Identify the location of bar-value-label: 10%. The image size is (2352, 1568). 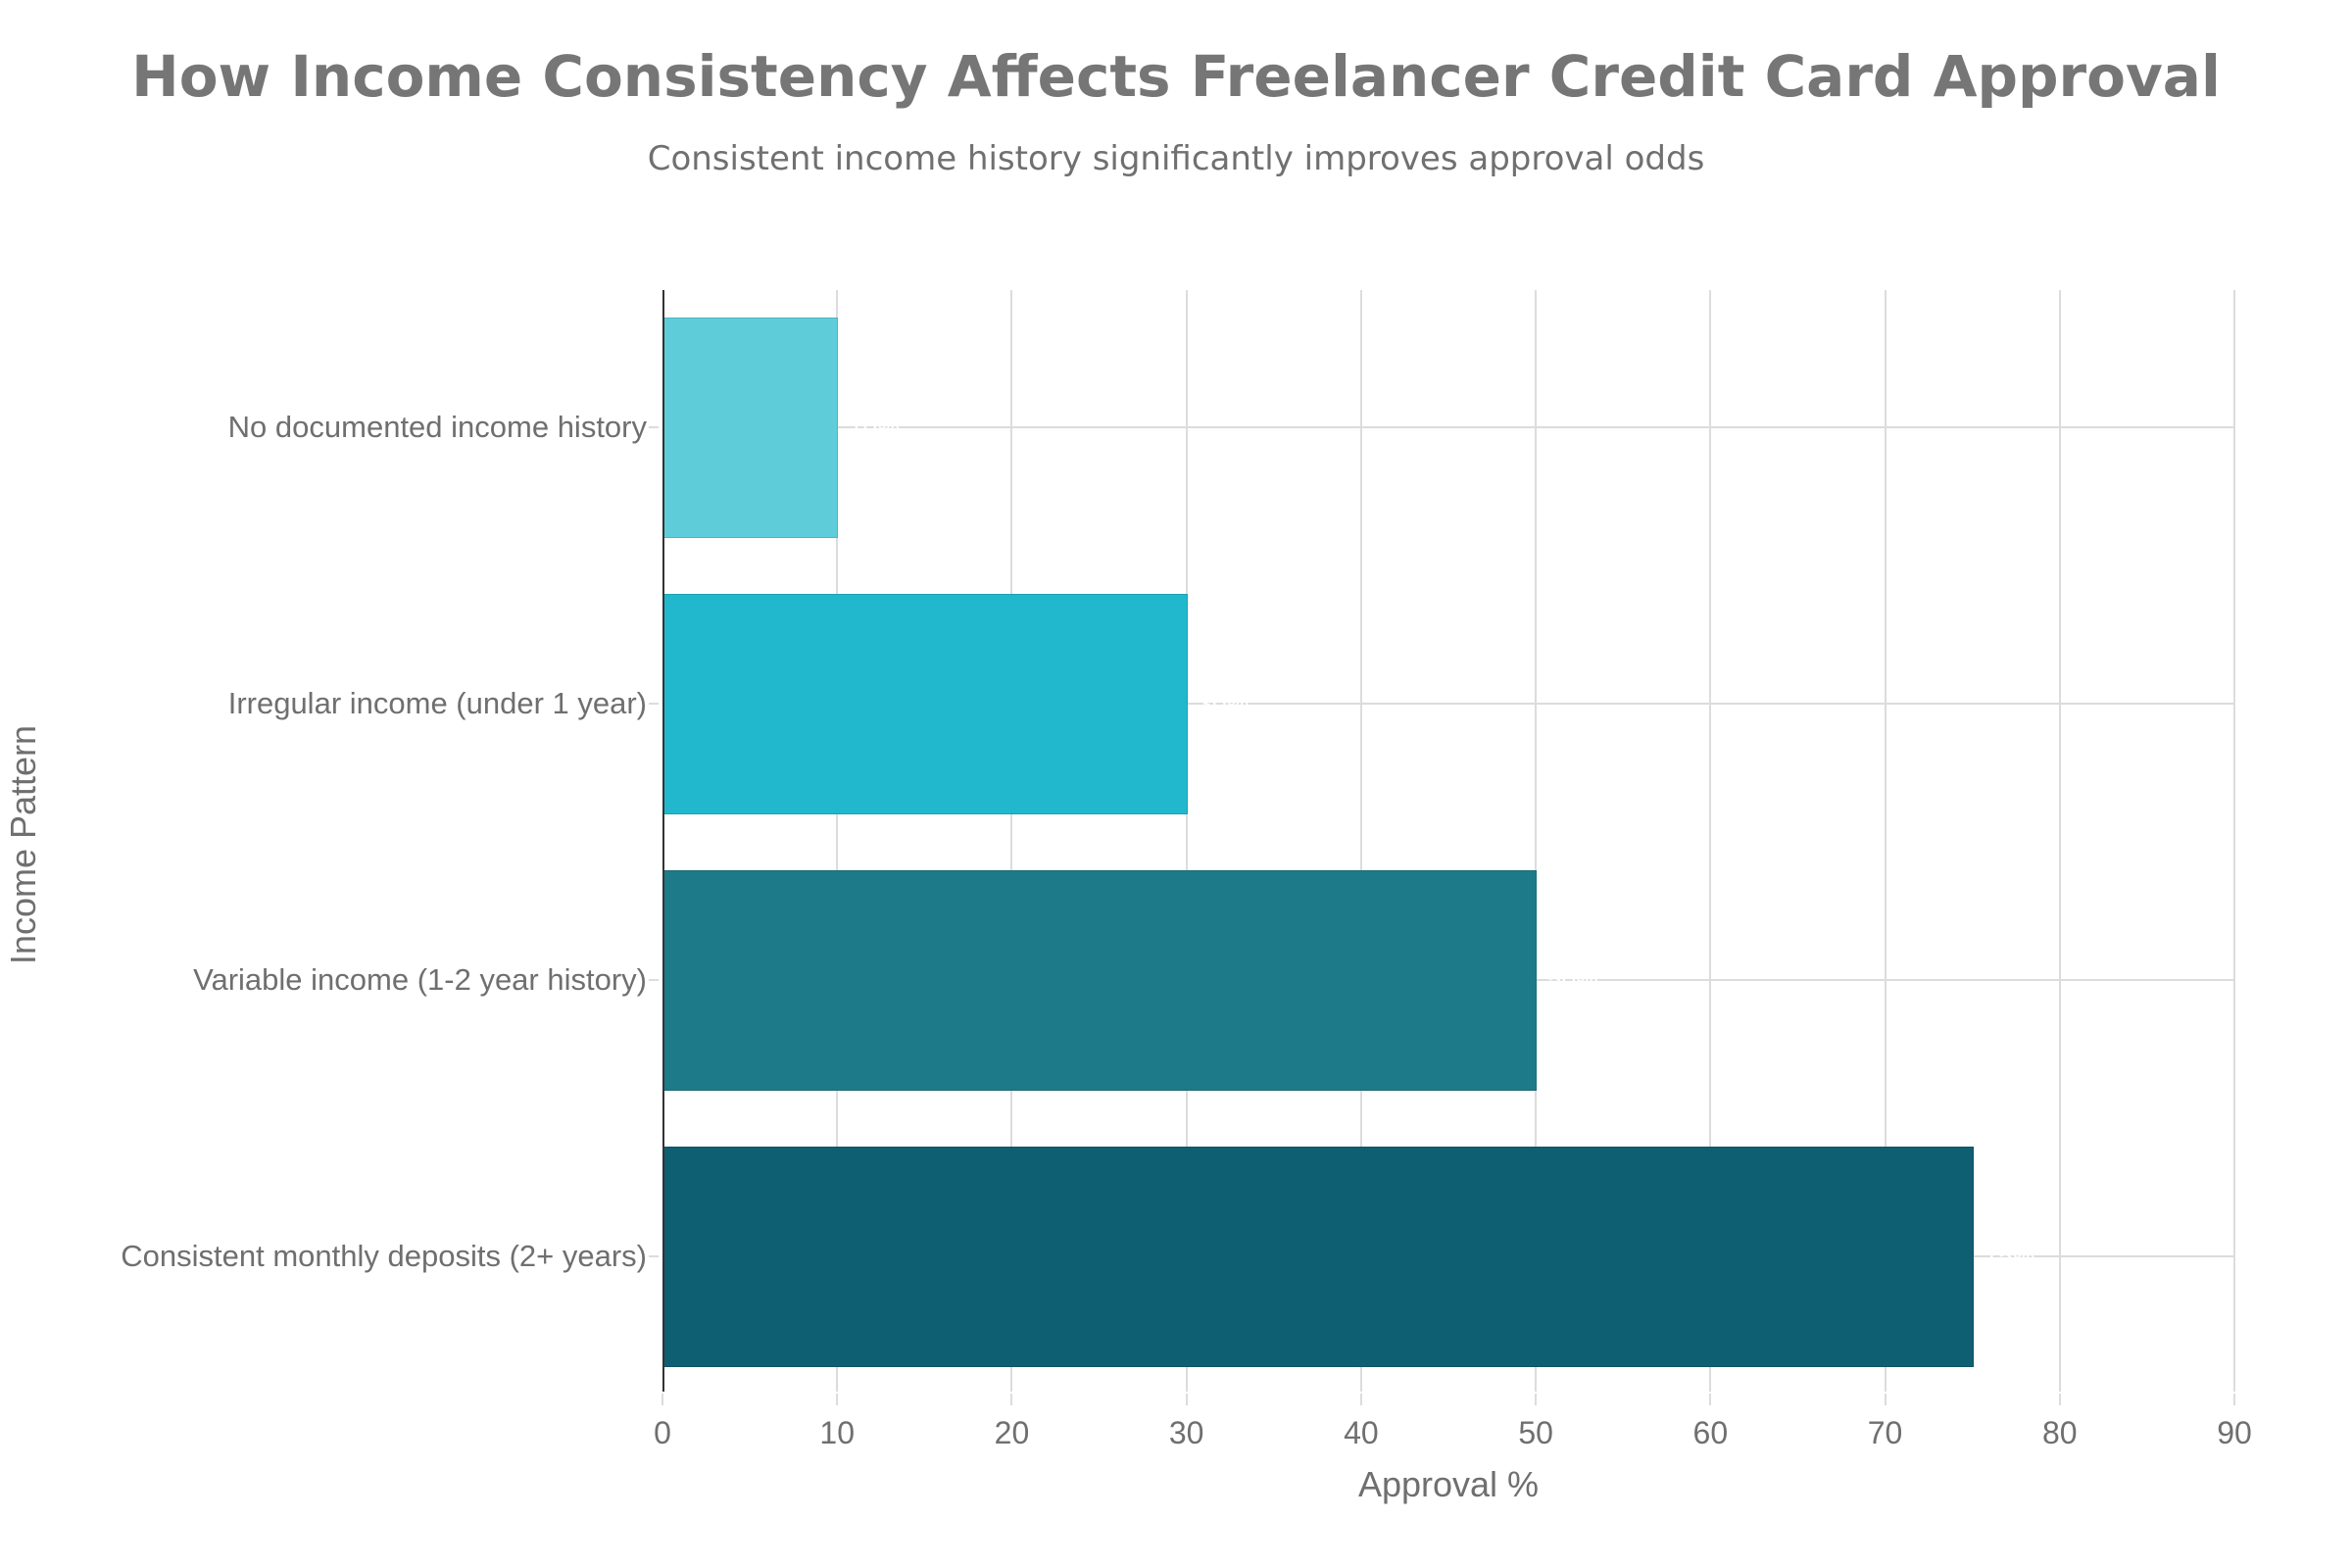
(875, 427).